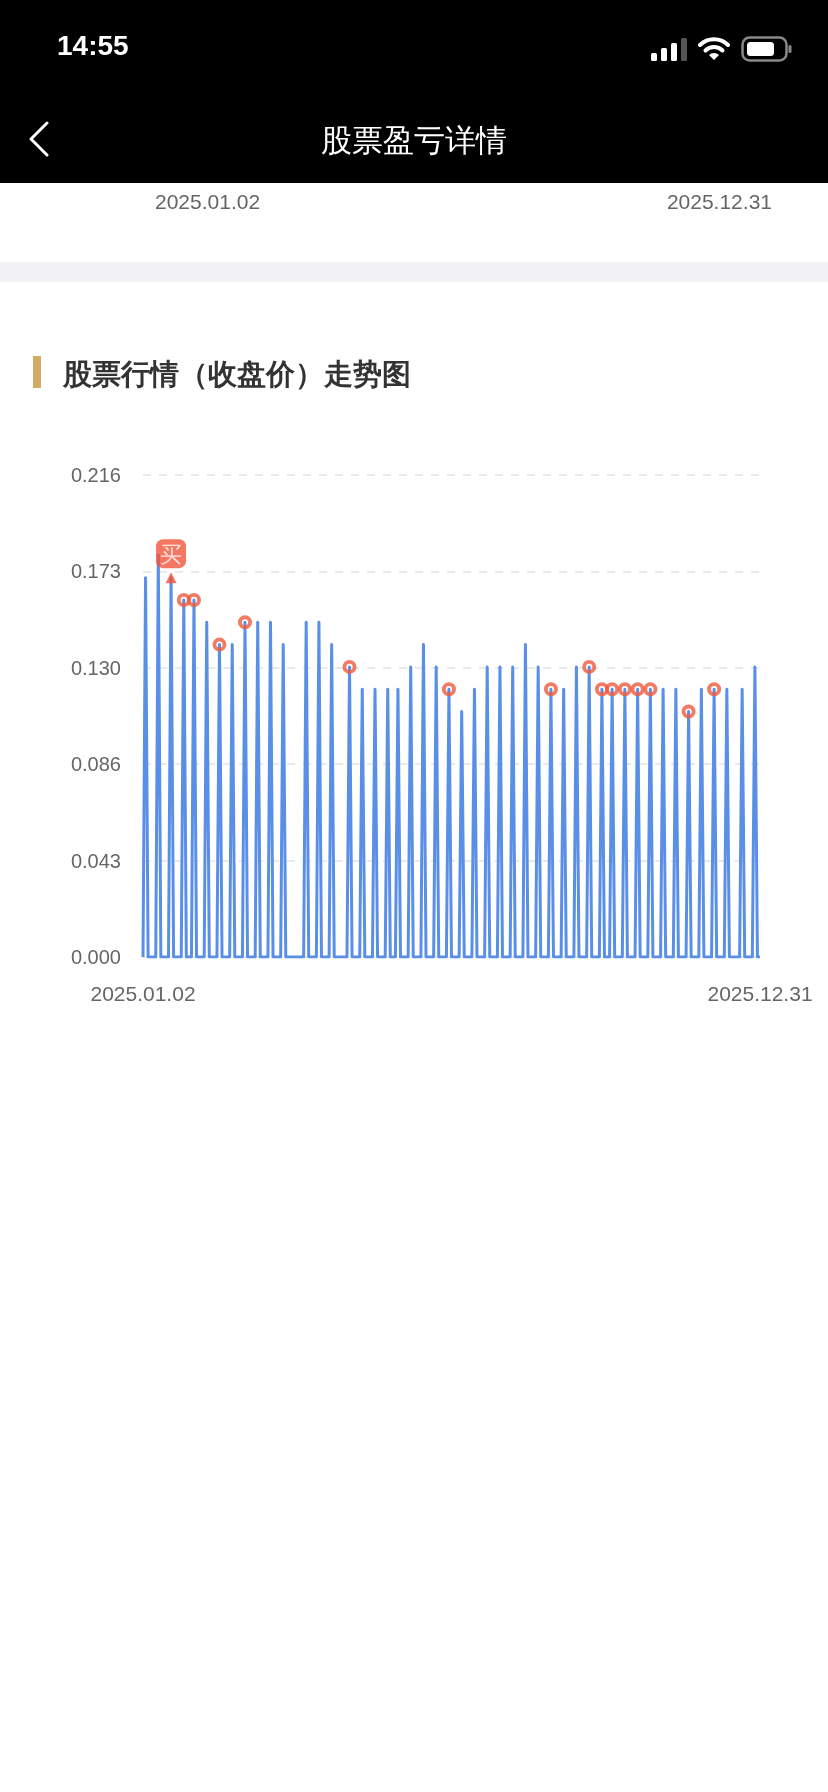 The width and height of the screenshot is (828, 1792). I want to click on y-tick-label: 0.216, so click(95, 475).